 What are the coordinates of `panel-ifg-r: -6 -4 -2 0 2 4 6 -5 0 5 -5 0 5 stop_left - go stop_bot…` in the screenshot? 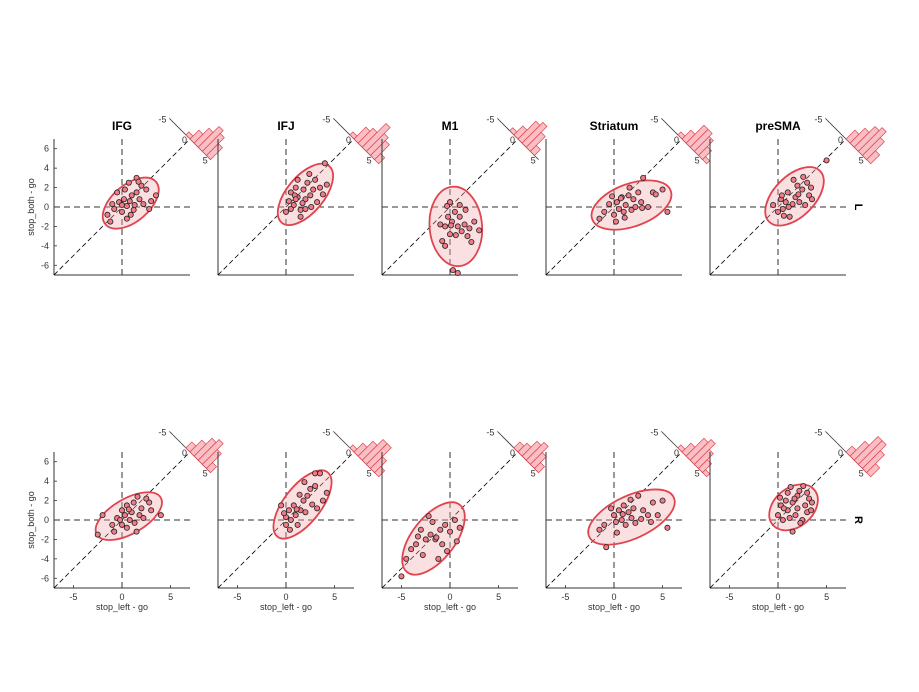 It's located at (125, 519).